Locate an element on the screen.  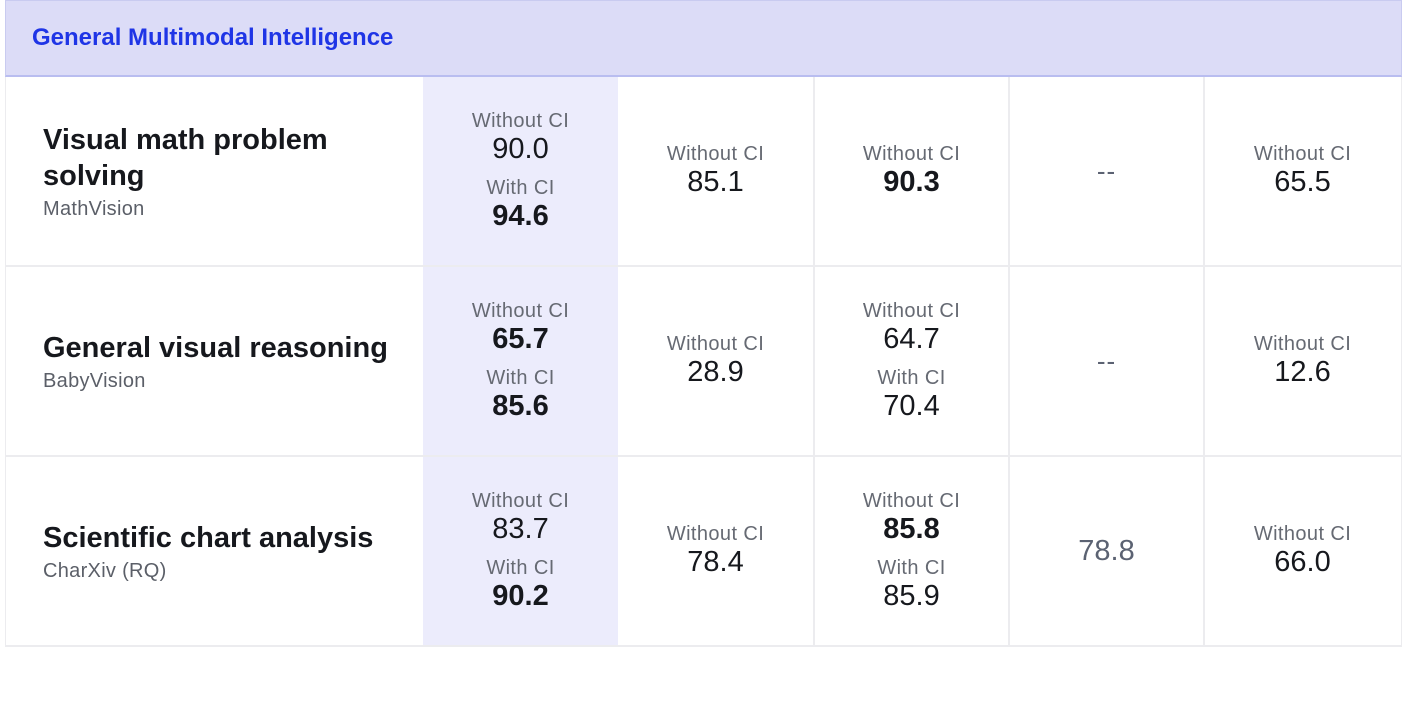
score-entry: Without CI 66.0 is located at coordinates (1302, 551).